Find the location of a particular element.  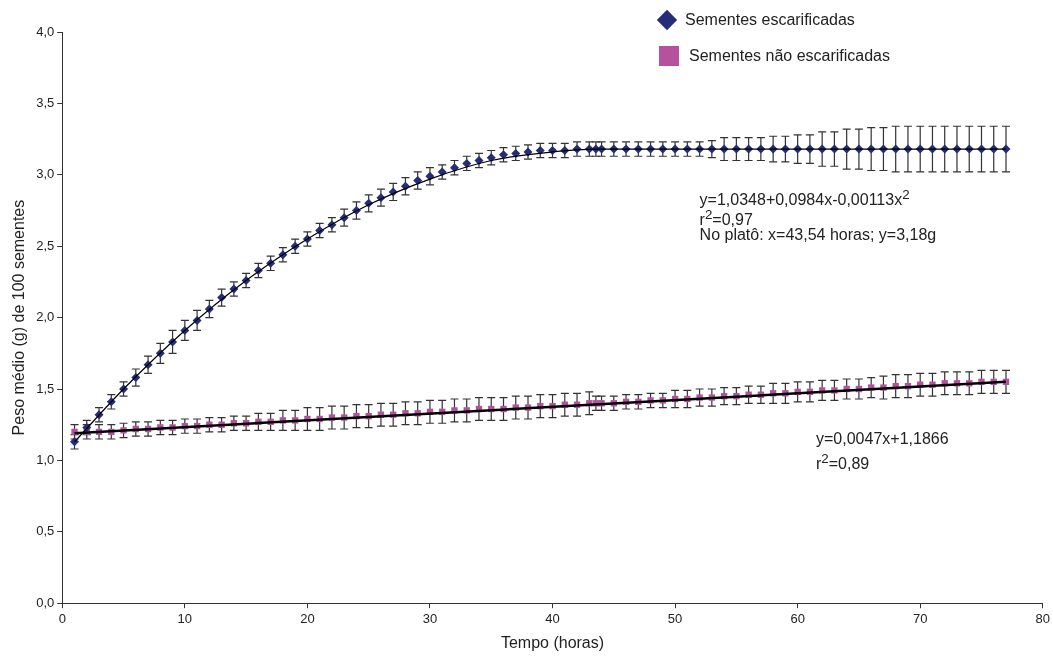

legend-label: Sementes escarificadas is located at coordinates (770, 20).